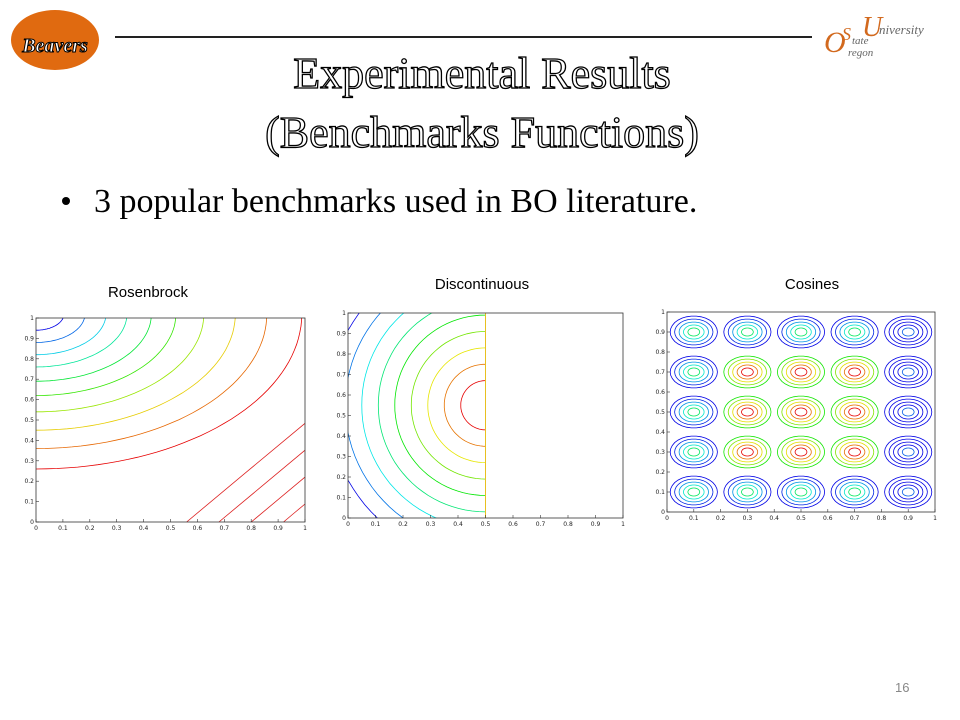 This screenshot has height=720, width=960. What do you see at coordinates (341, 498) in the screenshot?
I see `y-tick-label: 0.1` at bounding box center [341, 498].